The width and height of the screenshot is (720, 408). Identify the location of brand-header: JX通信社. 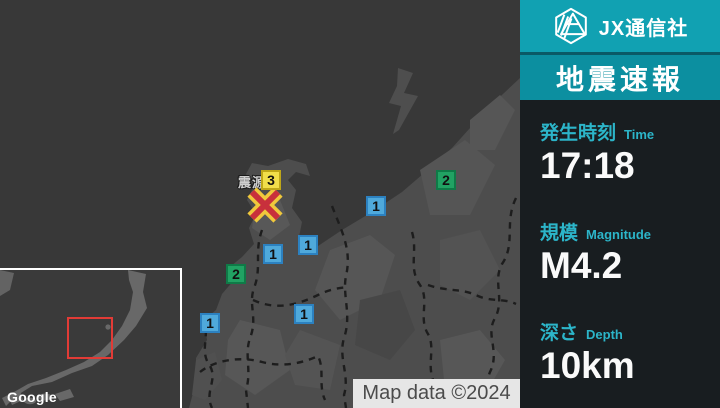
(620, 27).